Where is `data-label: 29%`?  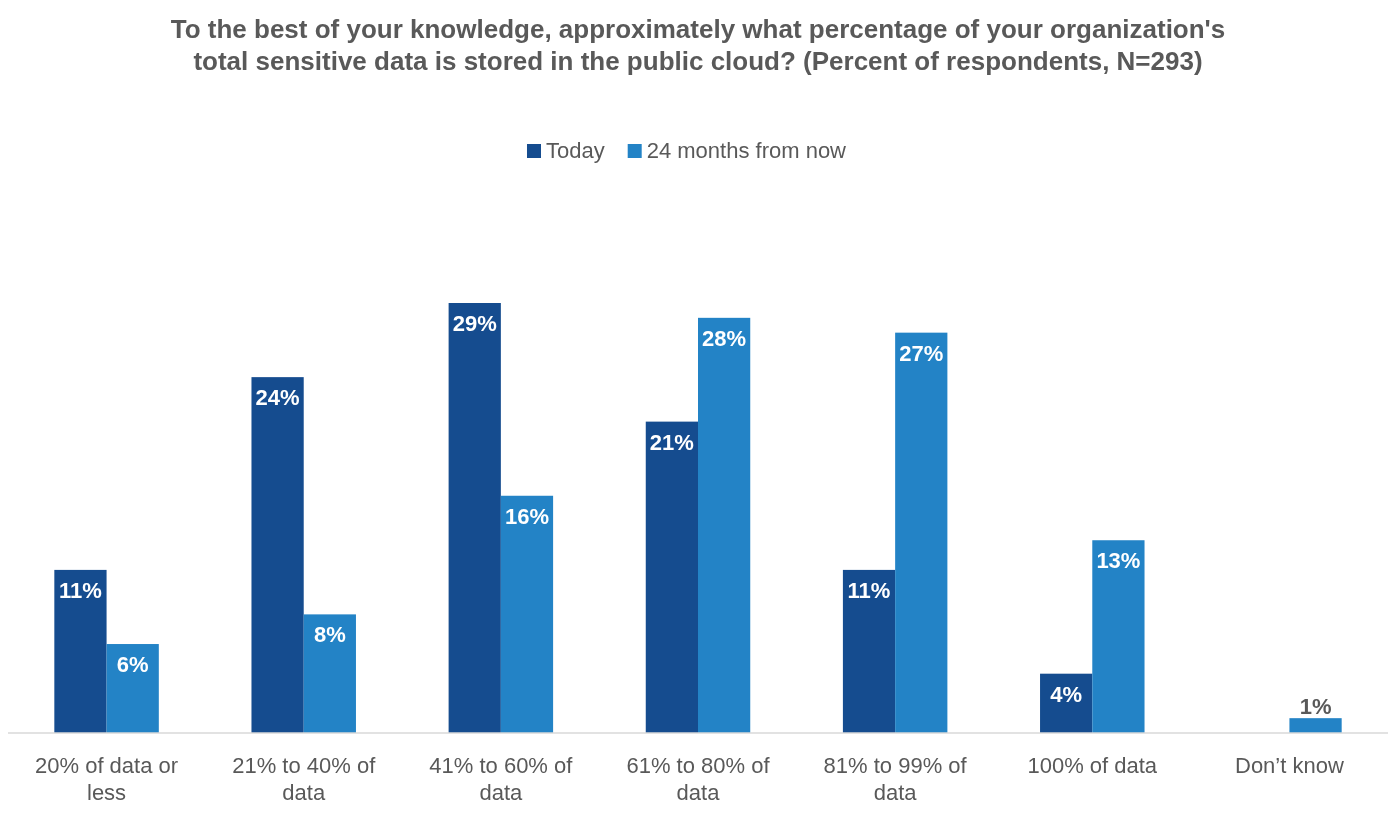 data-label: 29% is located at coordinates (474, 323).